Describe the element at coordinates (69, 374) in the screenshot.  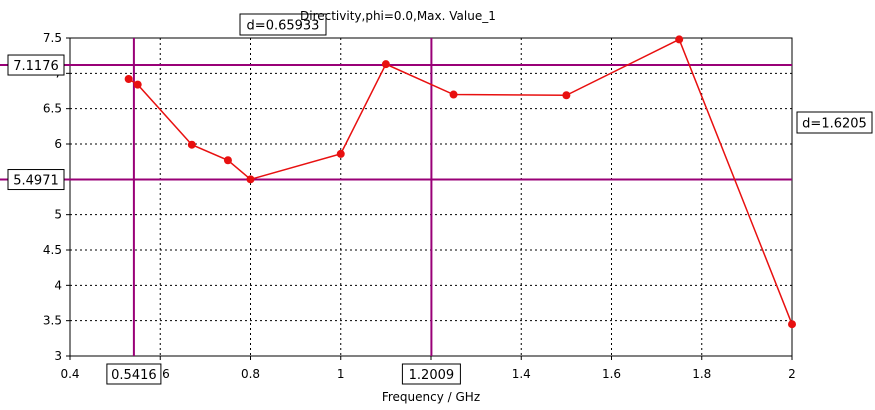
I see `x-tick-label: 0.4` at that location.